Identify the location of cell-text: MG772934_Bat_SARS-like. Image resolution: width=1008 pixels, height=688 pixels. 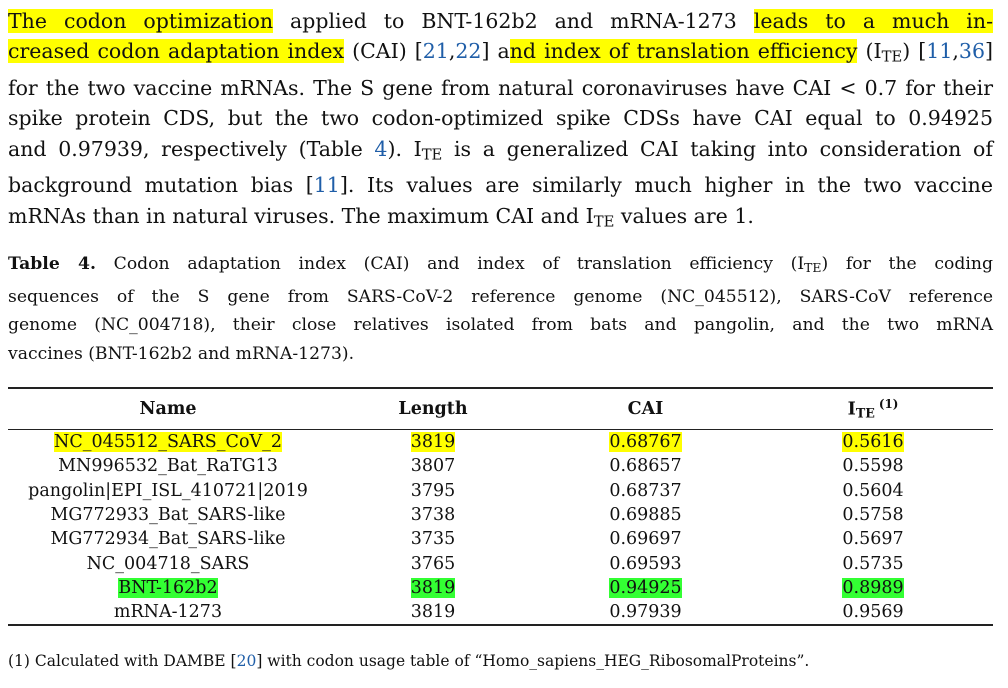
(168, 539).